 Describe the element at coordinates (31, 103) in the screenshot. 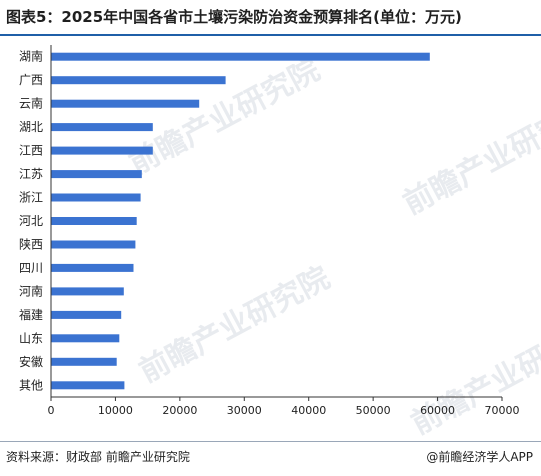

I see `category-label: 云南` at that location.